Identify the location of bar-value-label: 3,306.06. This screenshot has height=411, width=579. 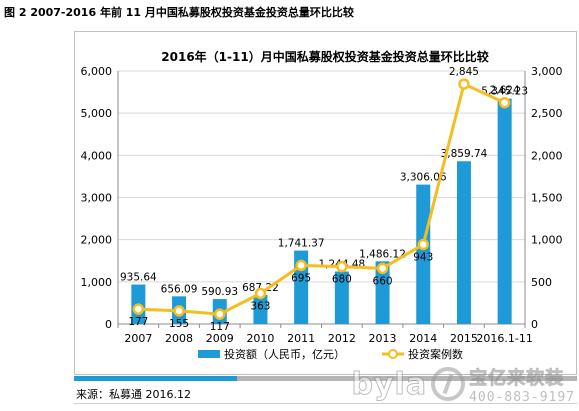
(423, 178).